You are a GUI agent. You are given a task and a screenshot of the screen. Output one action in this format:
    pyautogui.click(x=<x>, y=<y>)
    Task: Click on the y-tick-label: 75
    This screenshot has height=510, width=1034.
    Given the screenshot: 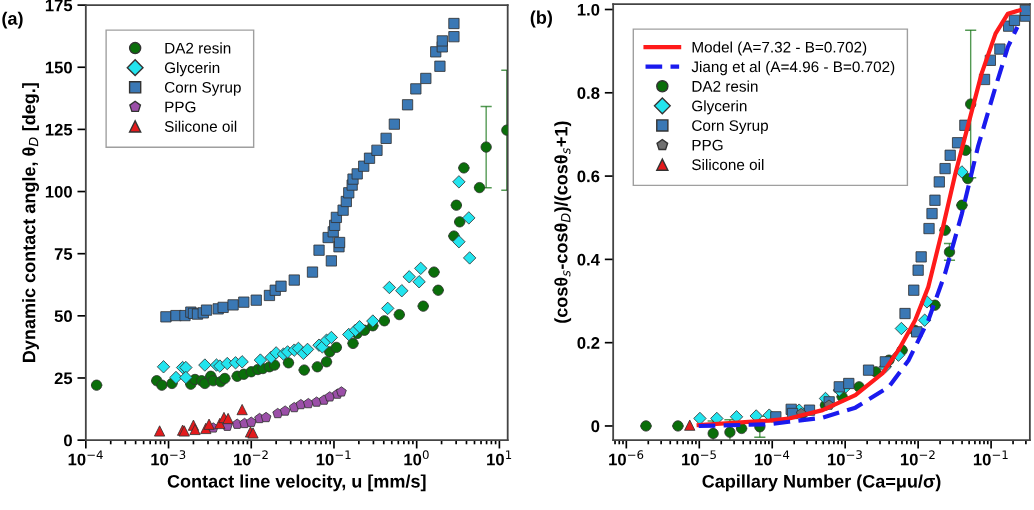 What is the action you would take?
    pyautogui.click(x=63, y=254)
    